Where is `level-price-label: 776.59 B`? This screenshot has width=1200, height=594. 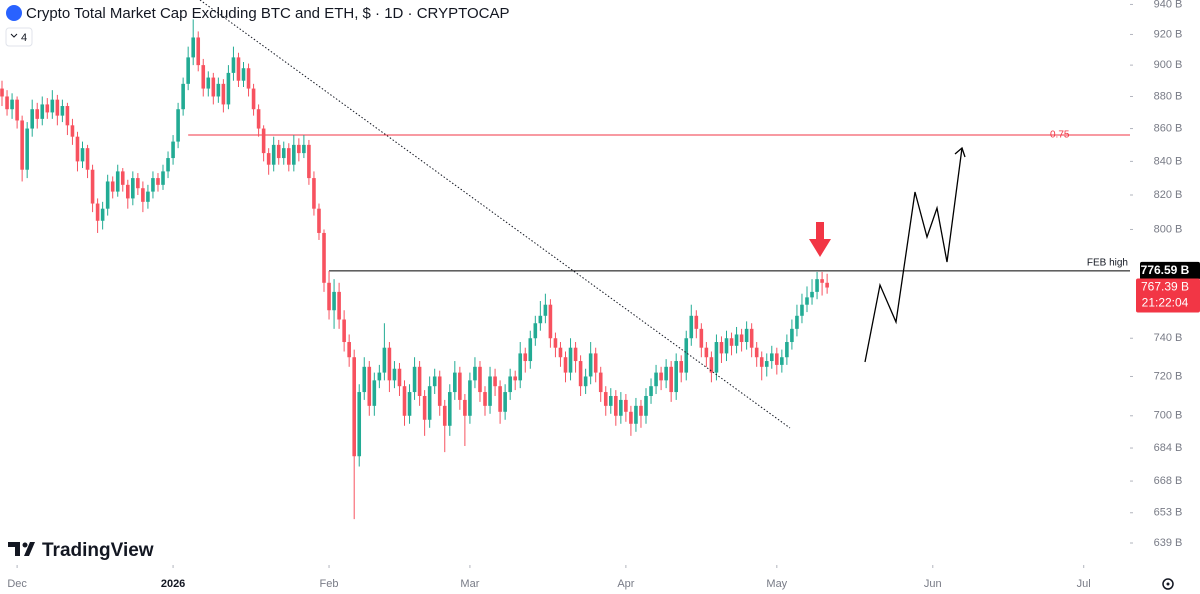 level-price-label: 776.59 B is located at coordinates (1165, 270).